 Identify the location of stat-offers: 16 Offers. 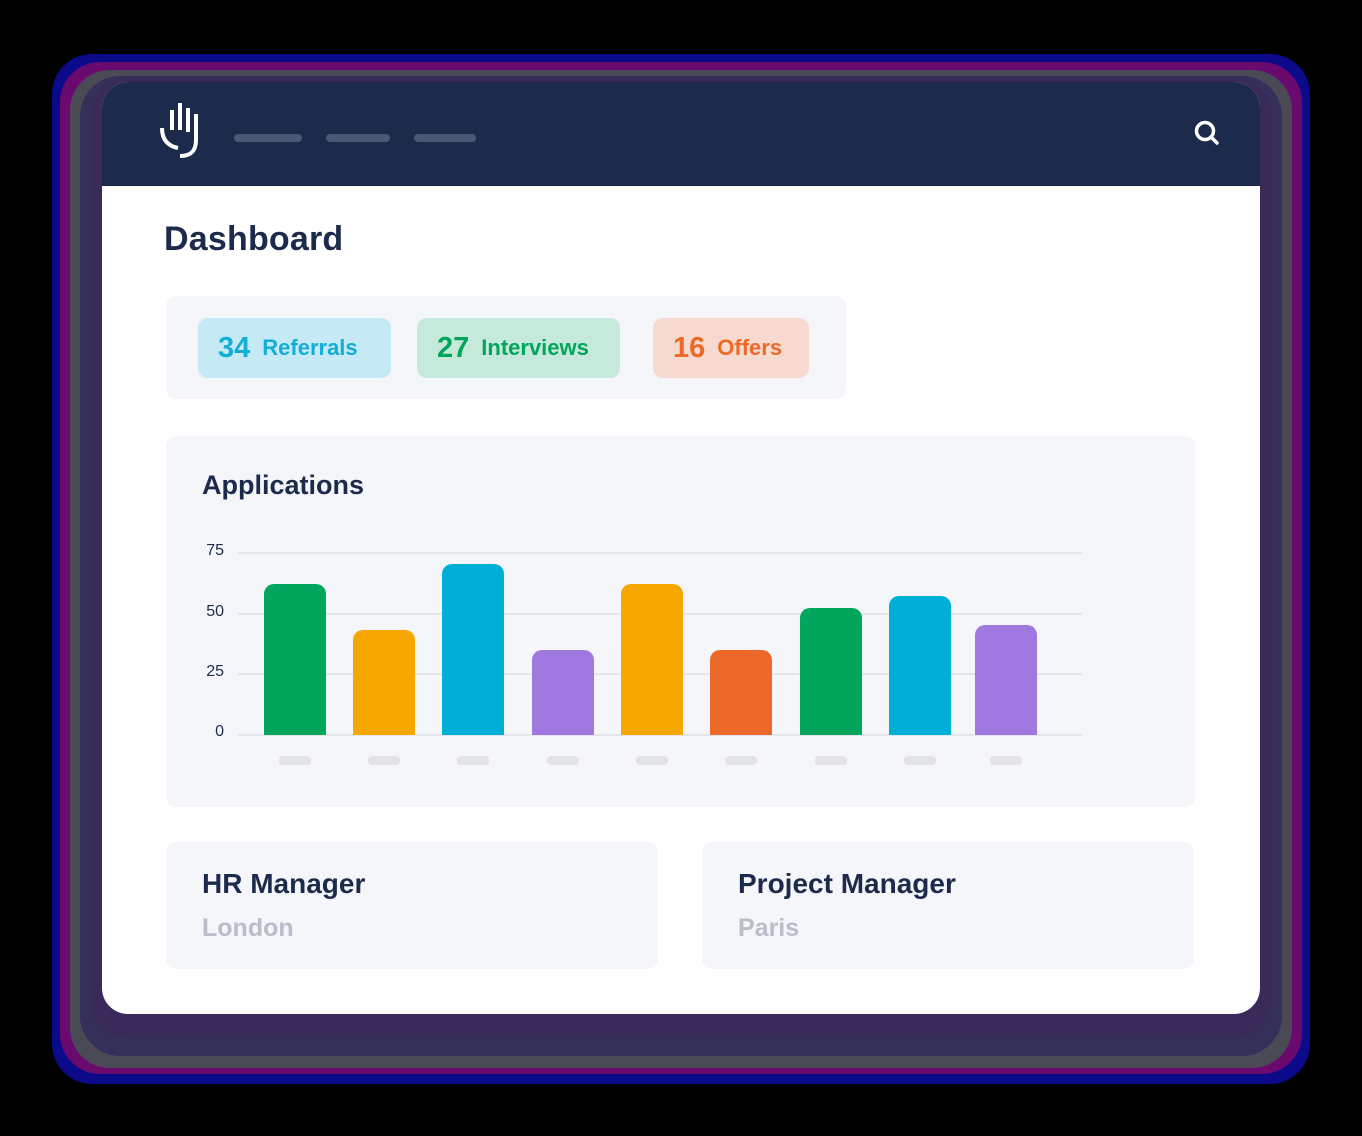
(731, 348).